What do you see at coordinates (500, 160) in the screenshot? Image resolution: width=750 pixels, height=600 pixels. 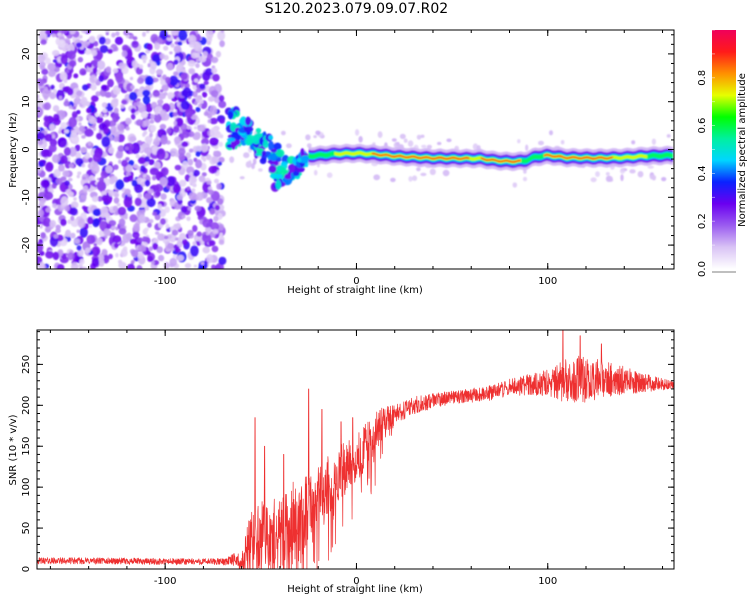 I see `spectrogram-line-band` at bounding box center [500, 160].